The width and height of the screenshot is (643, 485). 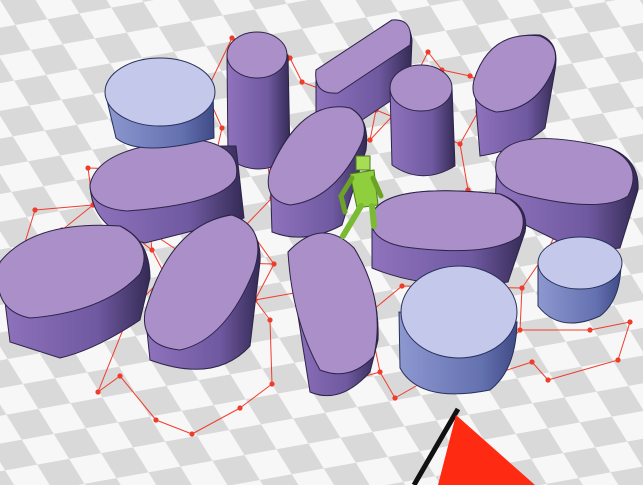 What do you see at coordinates (361, 197) in the screenshot?
I see `humanoid-agent-icon` at bounding box center [361, 197].